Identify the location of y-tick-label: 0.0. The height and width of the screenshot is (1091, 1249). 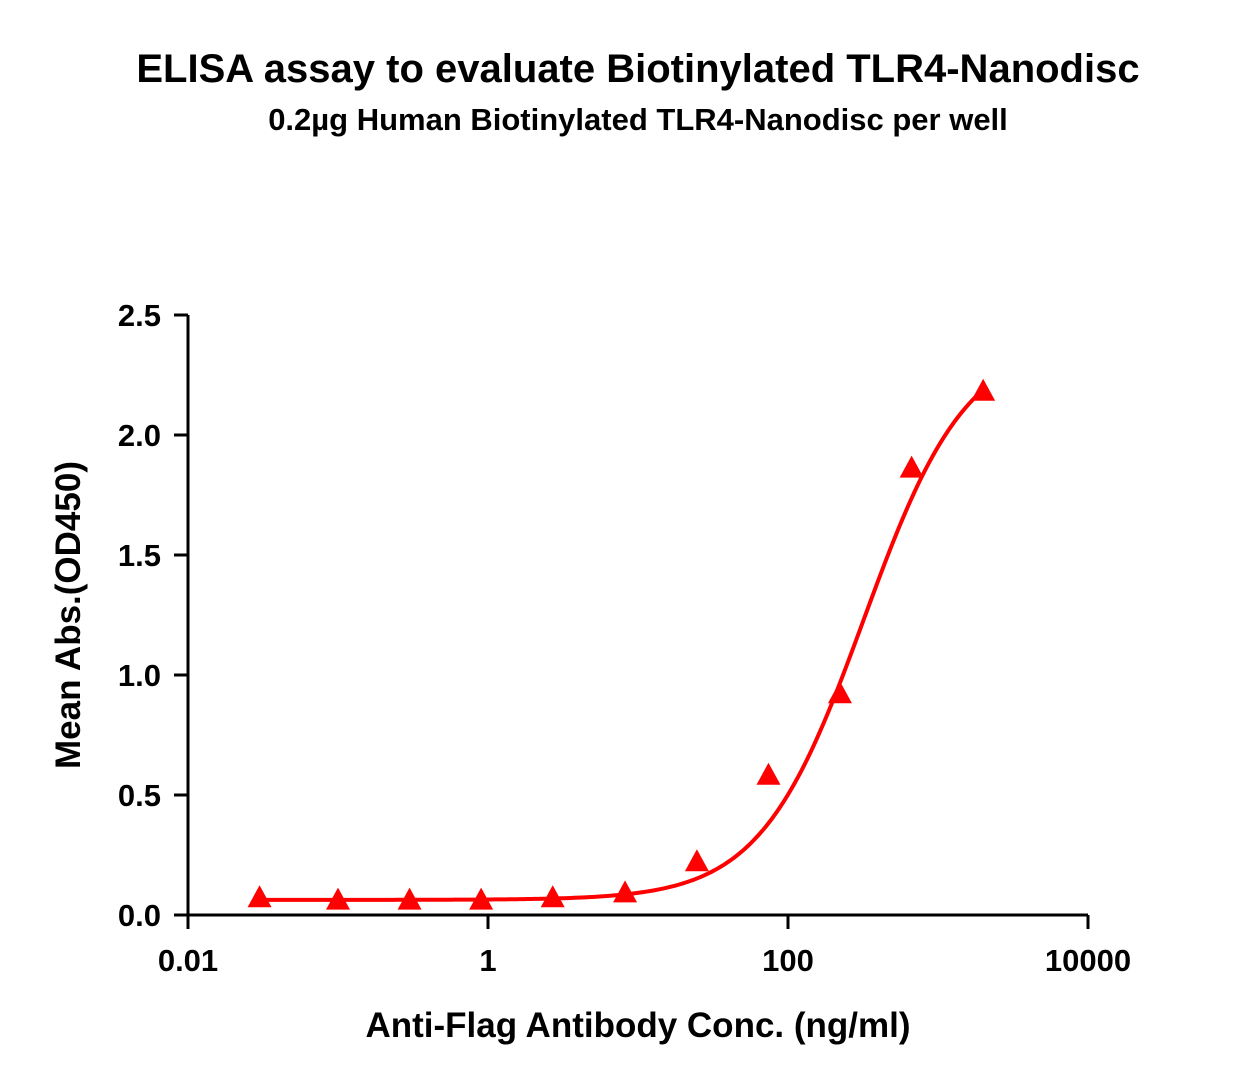
(139, 915).